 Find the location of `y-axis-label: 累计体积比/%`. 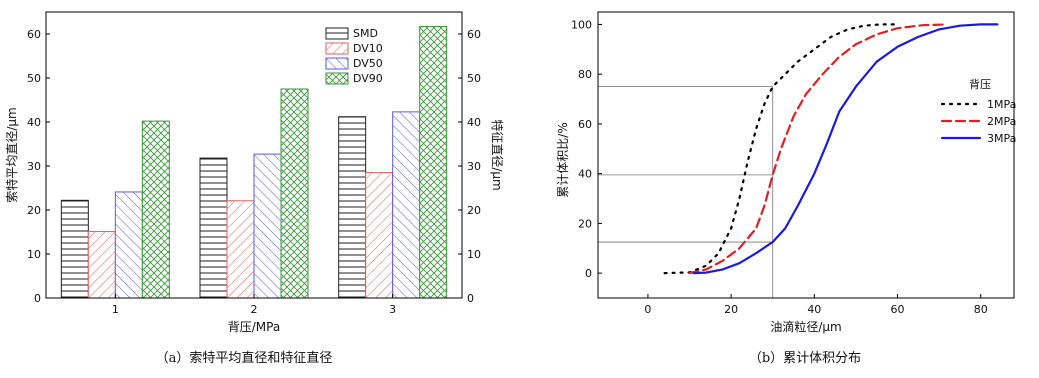

y-axis-label: 累计体积比/% is located at coordinates (563, 159).